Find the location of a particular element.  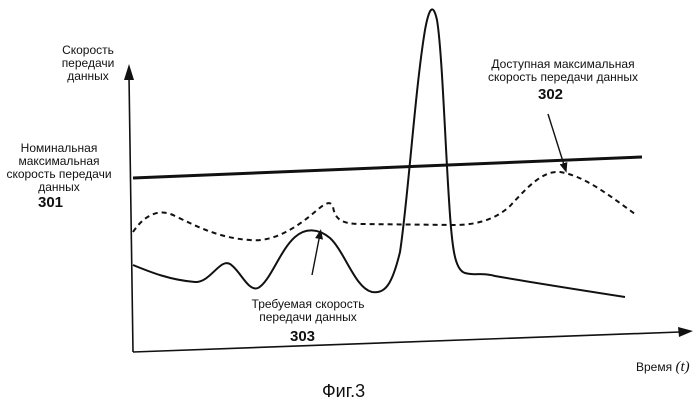

nominal-rate-ref: 301 is located at coordinates (50, 202).